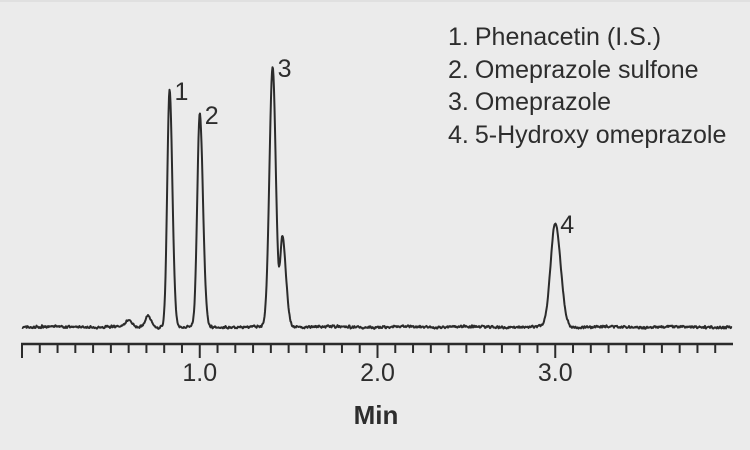 This screenshot has width=750, height=450. What do you see at coordinates (284, 69) in the screenshot?
I see `peak-label-3: 3` at bounding box center [284, 69].